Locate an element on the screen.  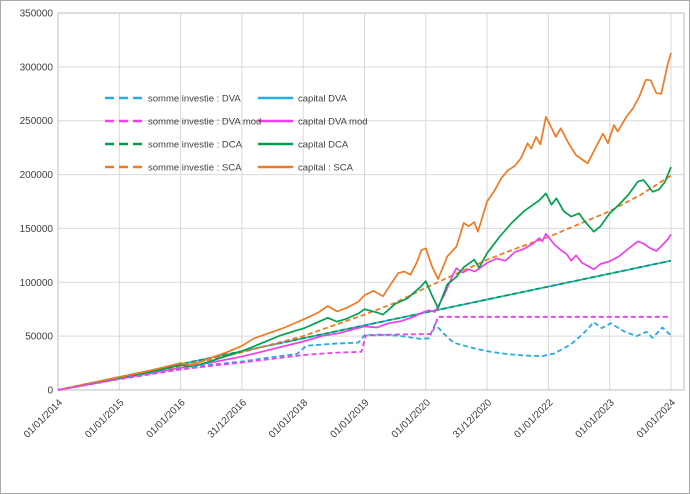
y-tick-label: 50000 is located at coordinates (39, 337).